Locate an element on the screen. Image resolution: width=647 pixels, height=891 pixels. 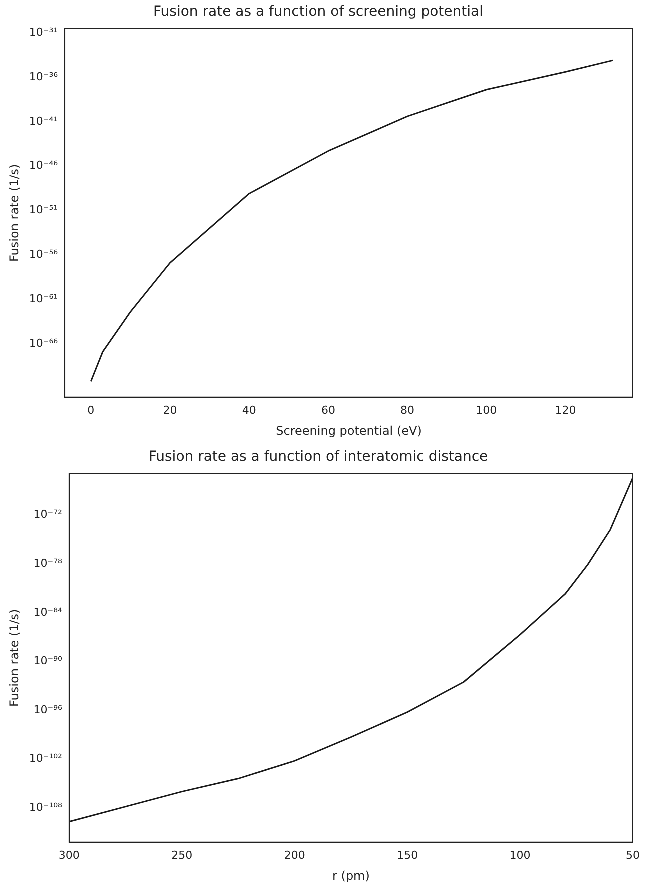
x-tick-label: 250 is located at coordinates (182, 855).